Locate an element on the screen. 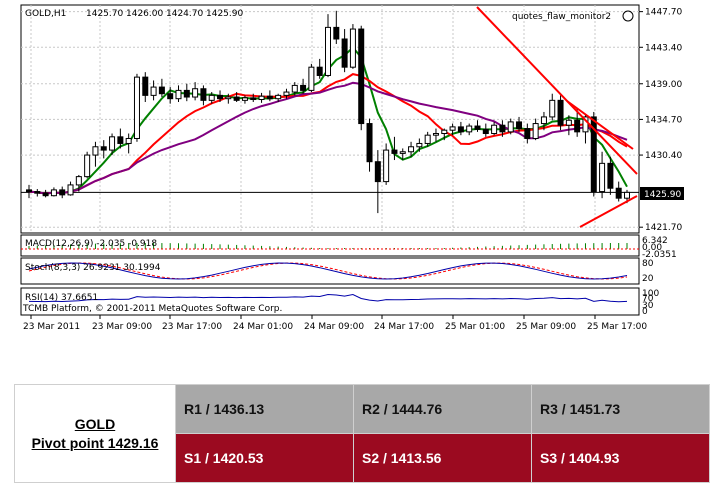 This screenshot has height=492, width=720. symbol-cell: GOLD Pivot point 1429.16 is located at coordinates (95, 433).